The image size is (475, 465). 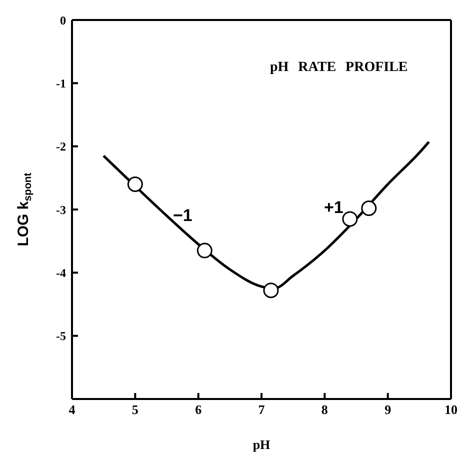 I want to click on x-tick-label: 7, so click(x=262, y=410).